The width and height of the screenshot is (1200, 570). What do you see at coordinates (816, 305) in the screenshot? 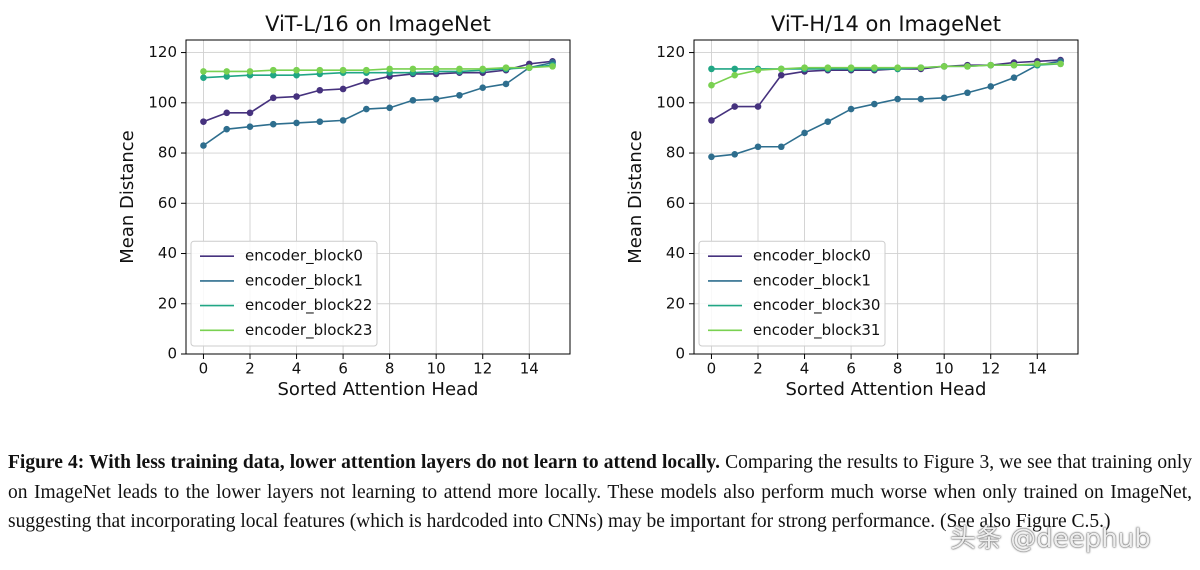
I see `legend-label: encoder_block30` at bounding box center [816, 305].